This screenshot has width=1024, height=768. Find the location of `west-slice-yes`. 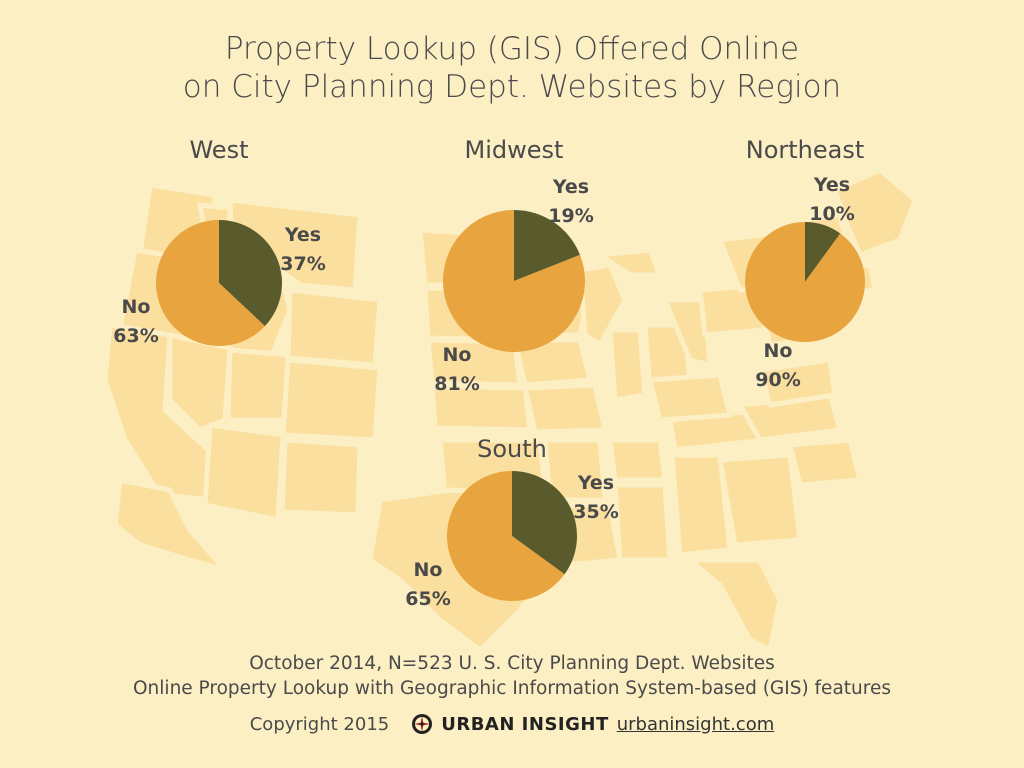

west-slice-yes is located at coordinates (251, 273).